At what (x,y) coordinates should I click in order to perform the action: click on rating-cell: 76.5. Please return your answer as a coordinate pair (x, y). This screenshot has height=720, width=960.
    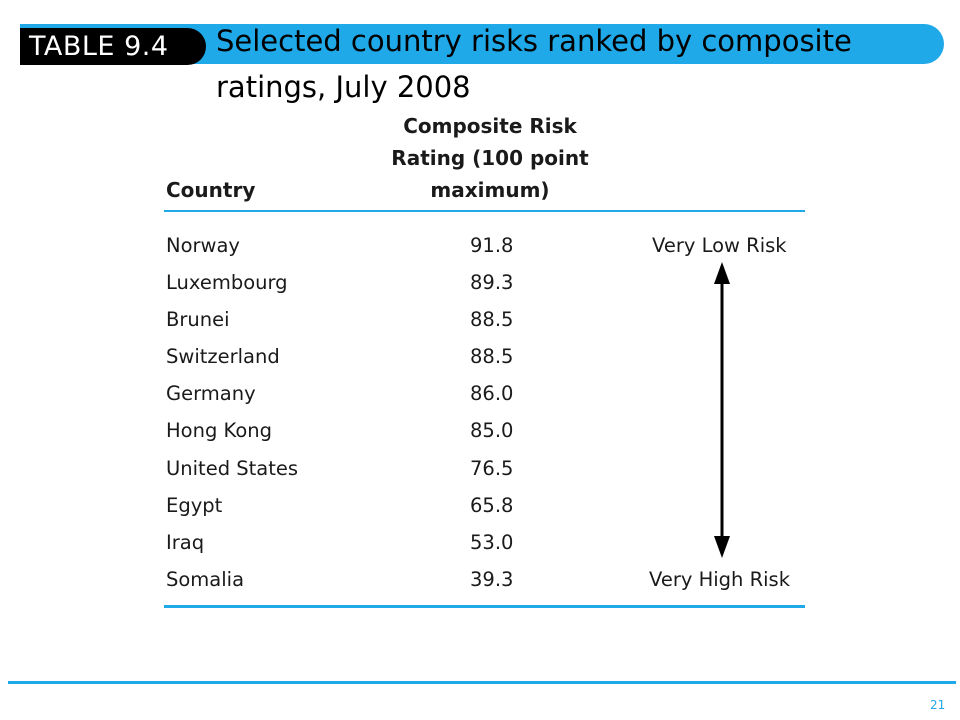
    Looking at the image, I should click on (492, 468).